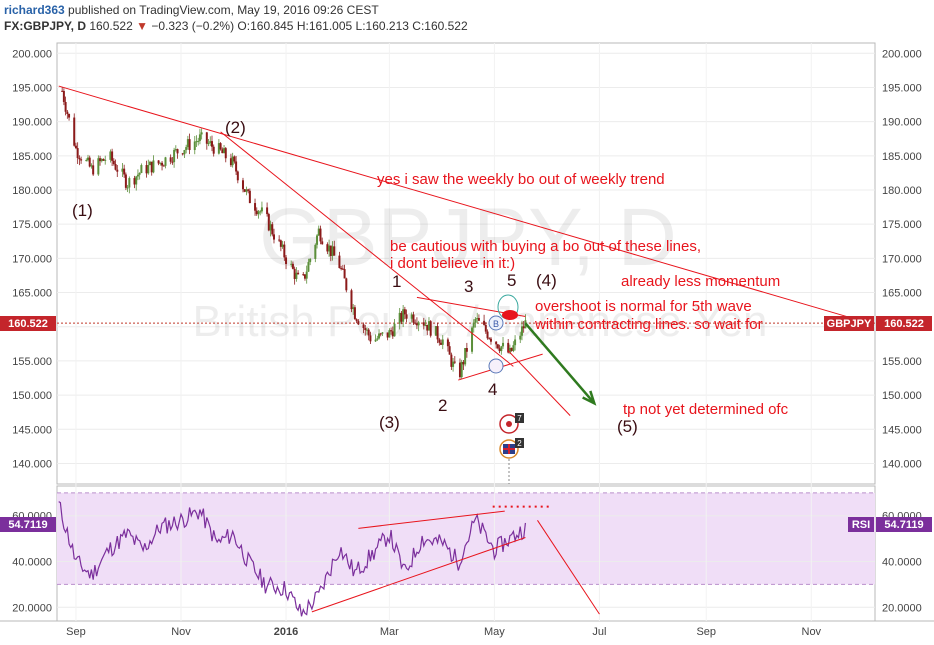 Image resolution: width=934 pixels, height=645 pixels. I want to click on rsi-trendline, so click(431, 519).